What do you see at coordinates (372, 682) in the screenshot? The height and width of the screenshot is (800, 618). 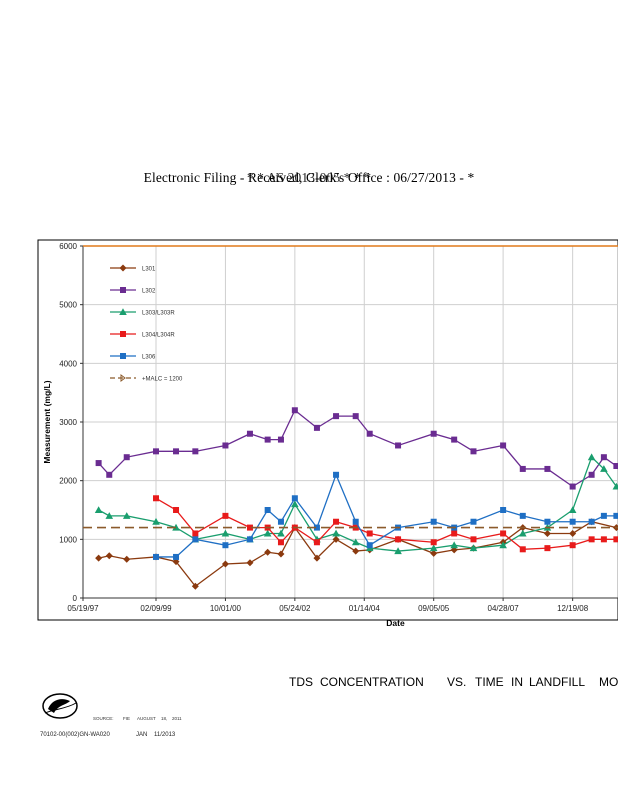 I see `caption-word: CONCENTRATION` at bounding box center [372, 682].